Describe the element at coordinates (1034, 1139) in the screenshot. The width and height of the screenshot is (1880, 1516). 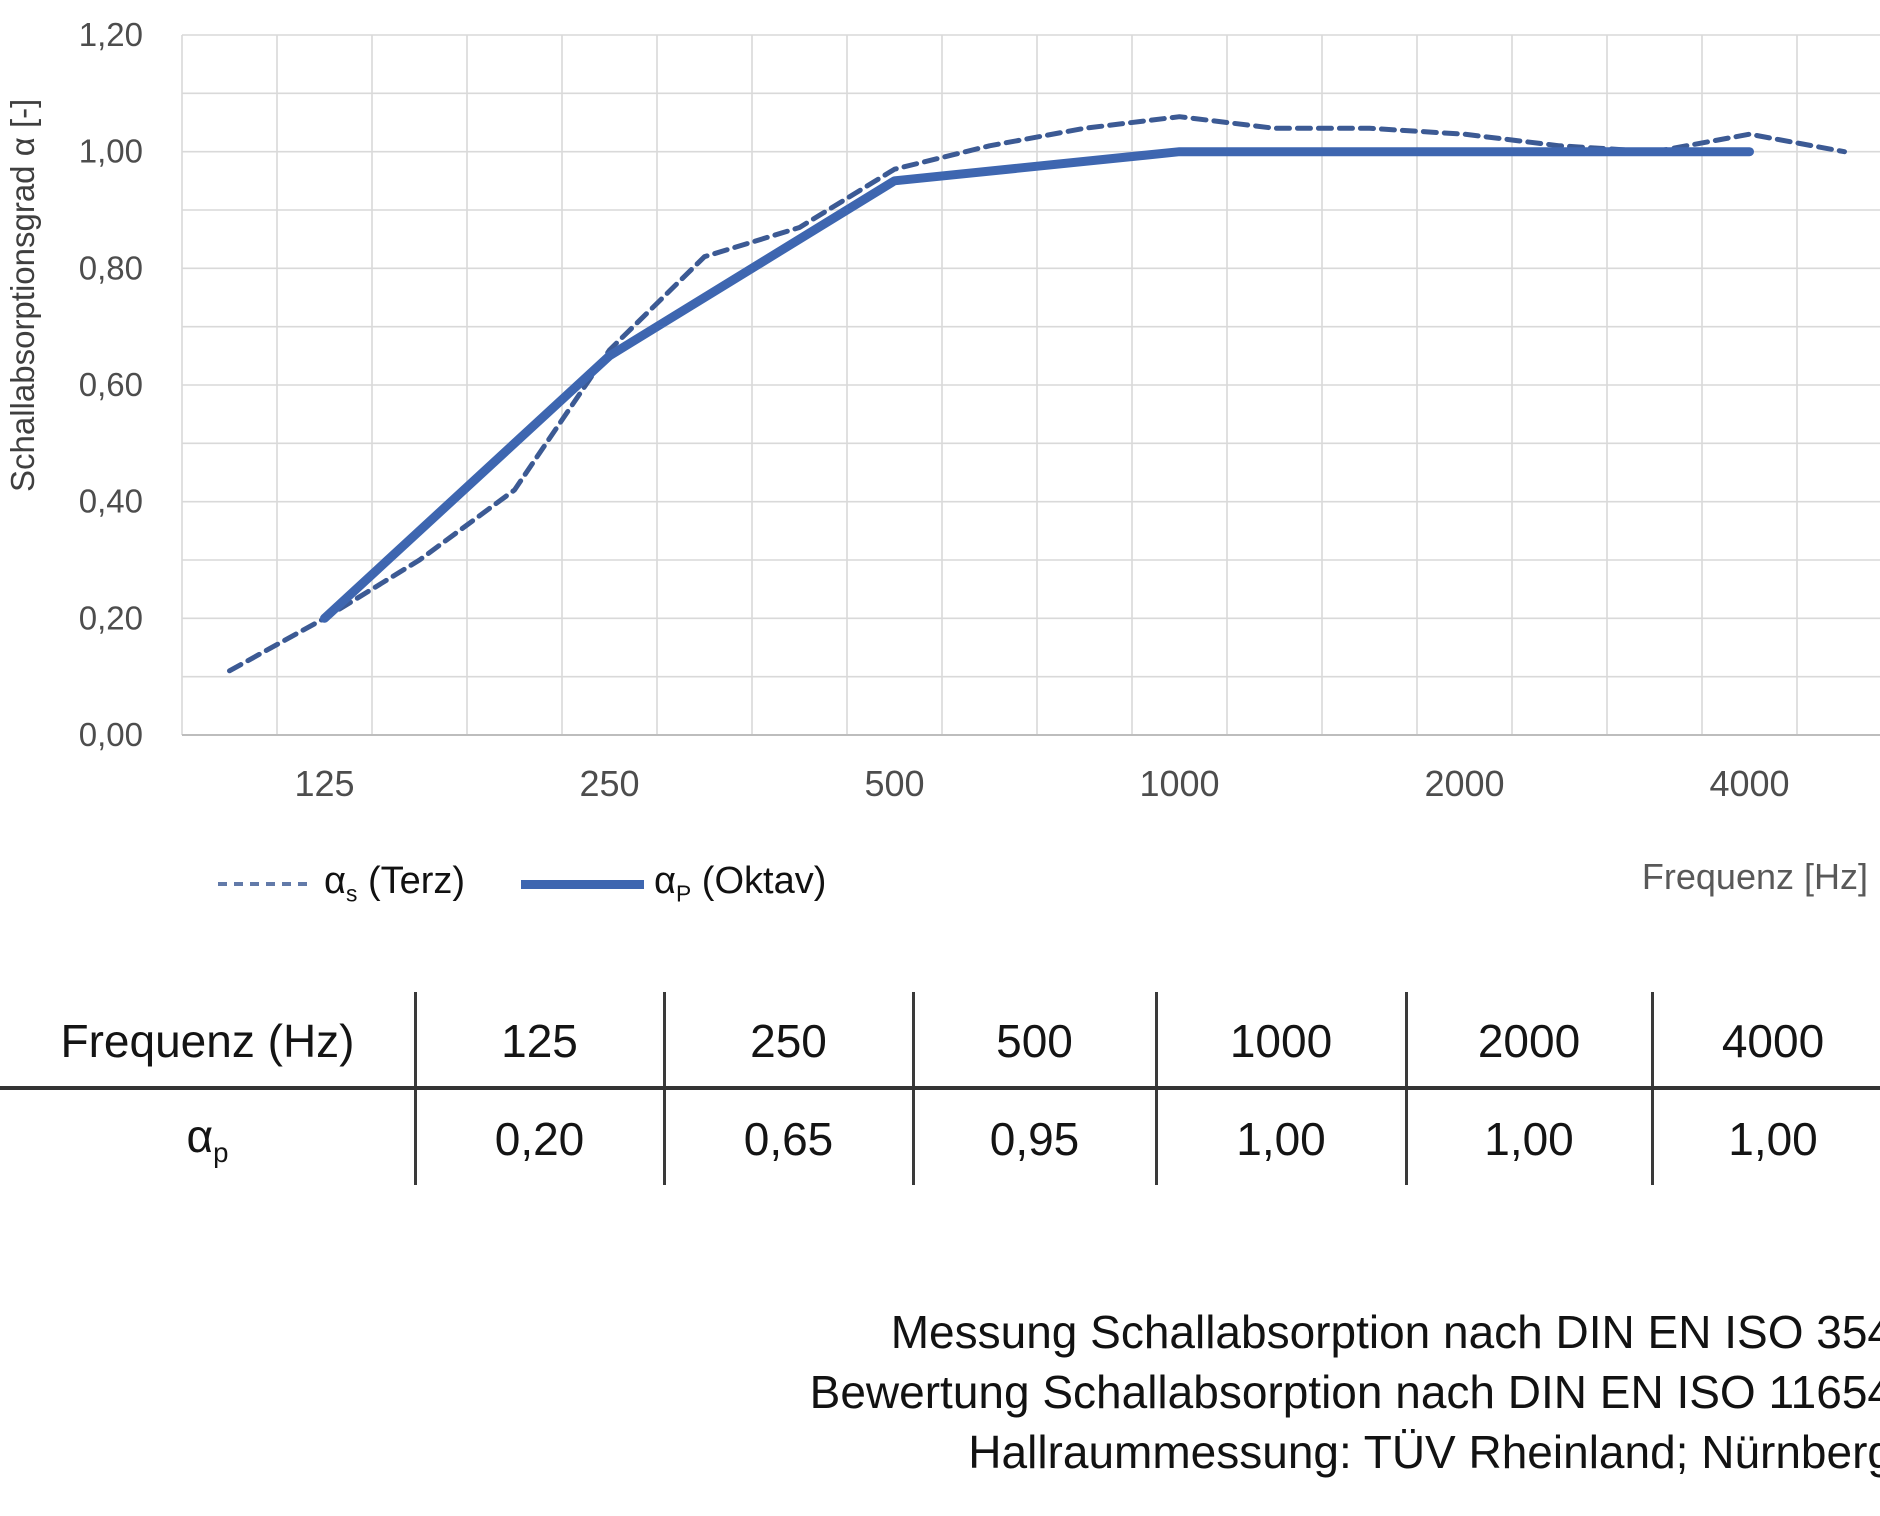
I see `table-cell-alpha-p-value: 0,95` at that location.